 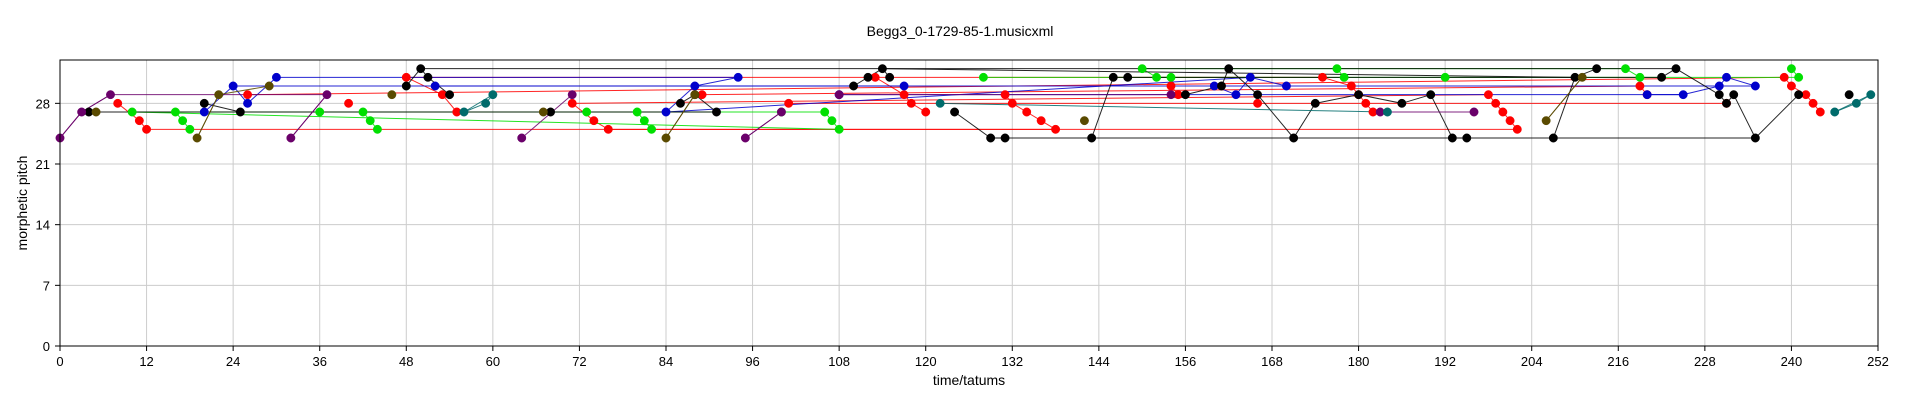 What do you see at coordinates (46, 346) in the screenshot?
I see `y-tick-label: 0` at bounding box center [46, 346].